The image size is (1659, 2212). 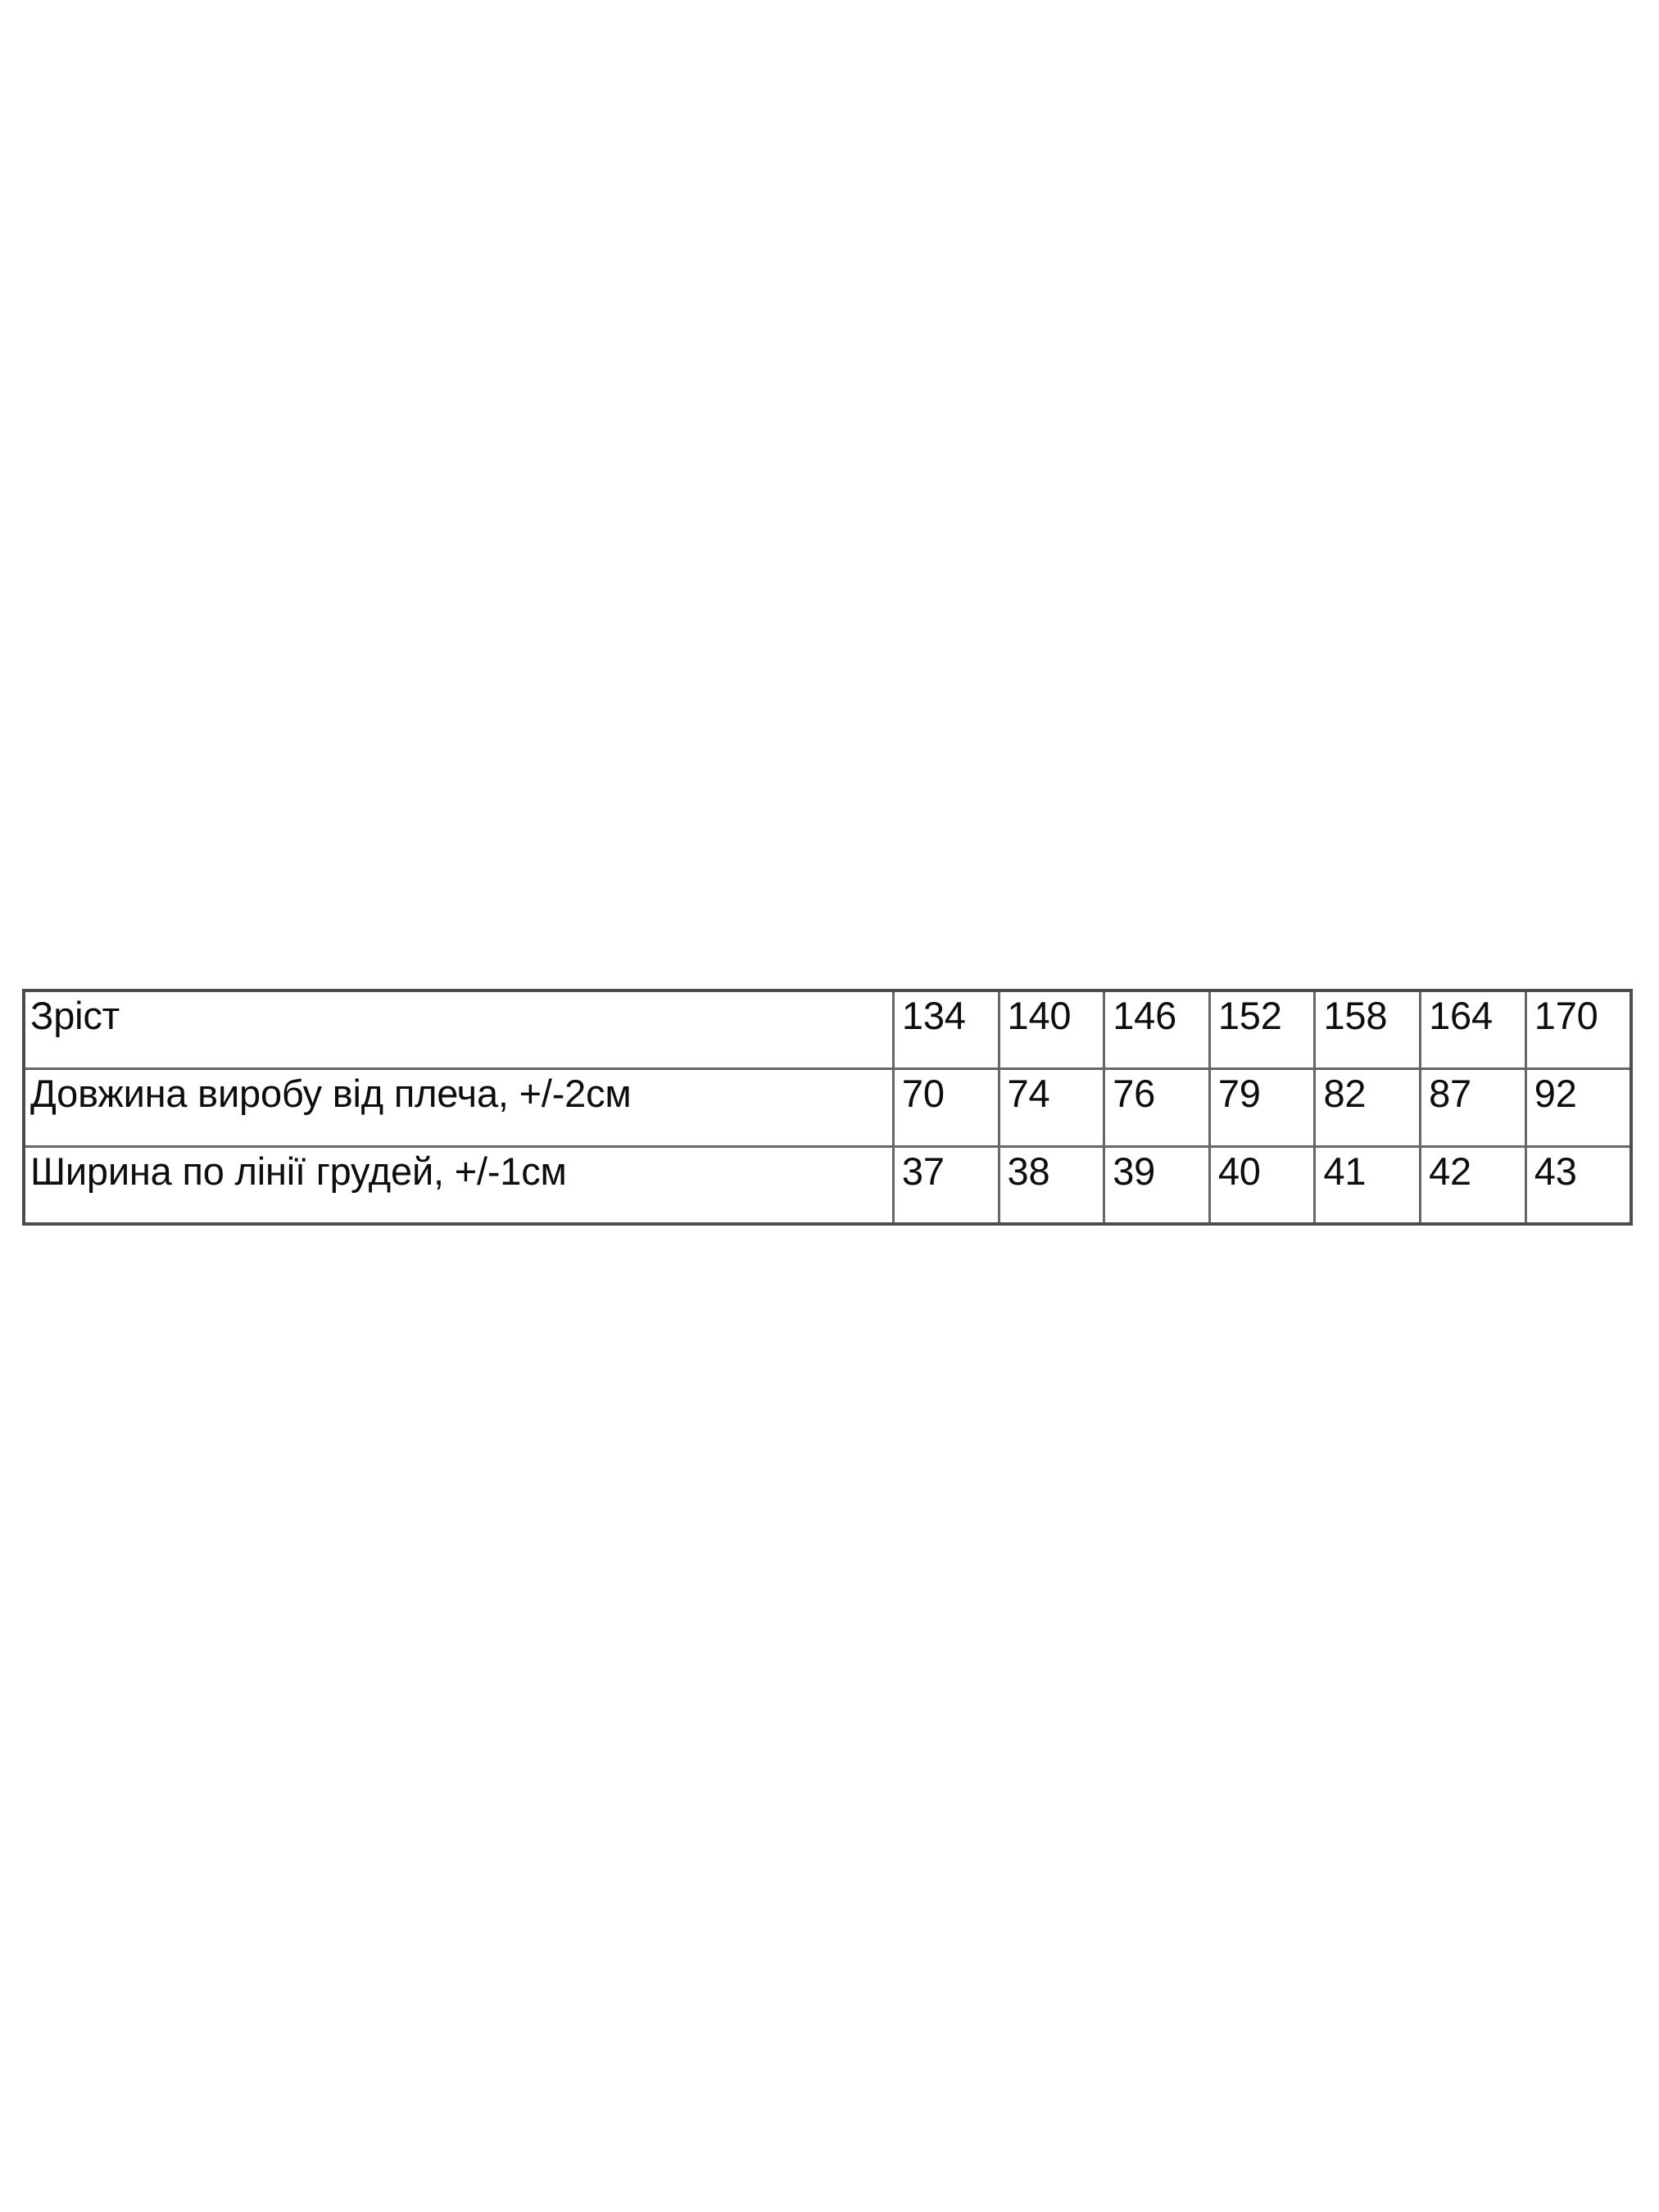 I want to click on cell-value: 40, so click(x=1239, y=1171).